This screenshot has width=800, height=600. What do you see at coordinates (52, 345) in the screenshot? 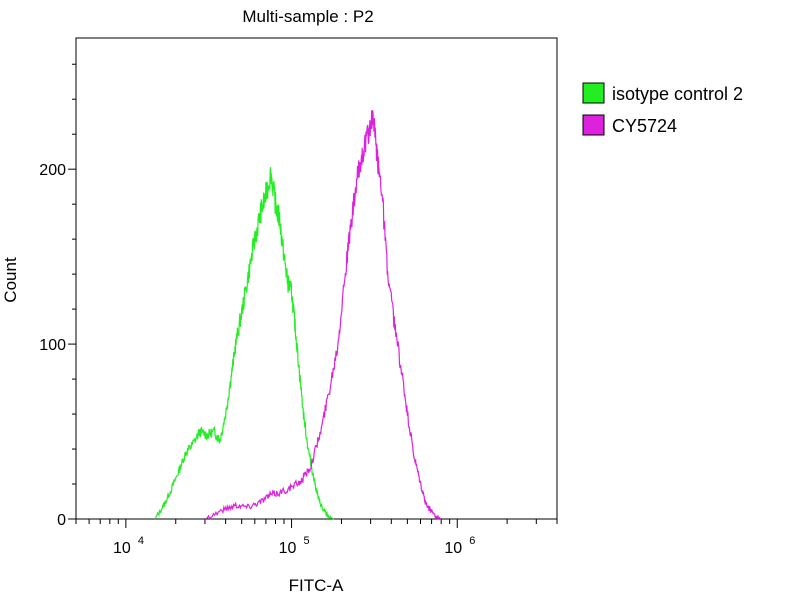
I see `y-tick-label: 100` at bounding box center [52, 345].